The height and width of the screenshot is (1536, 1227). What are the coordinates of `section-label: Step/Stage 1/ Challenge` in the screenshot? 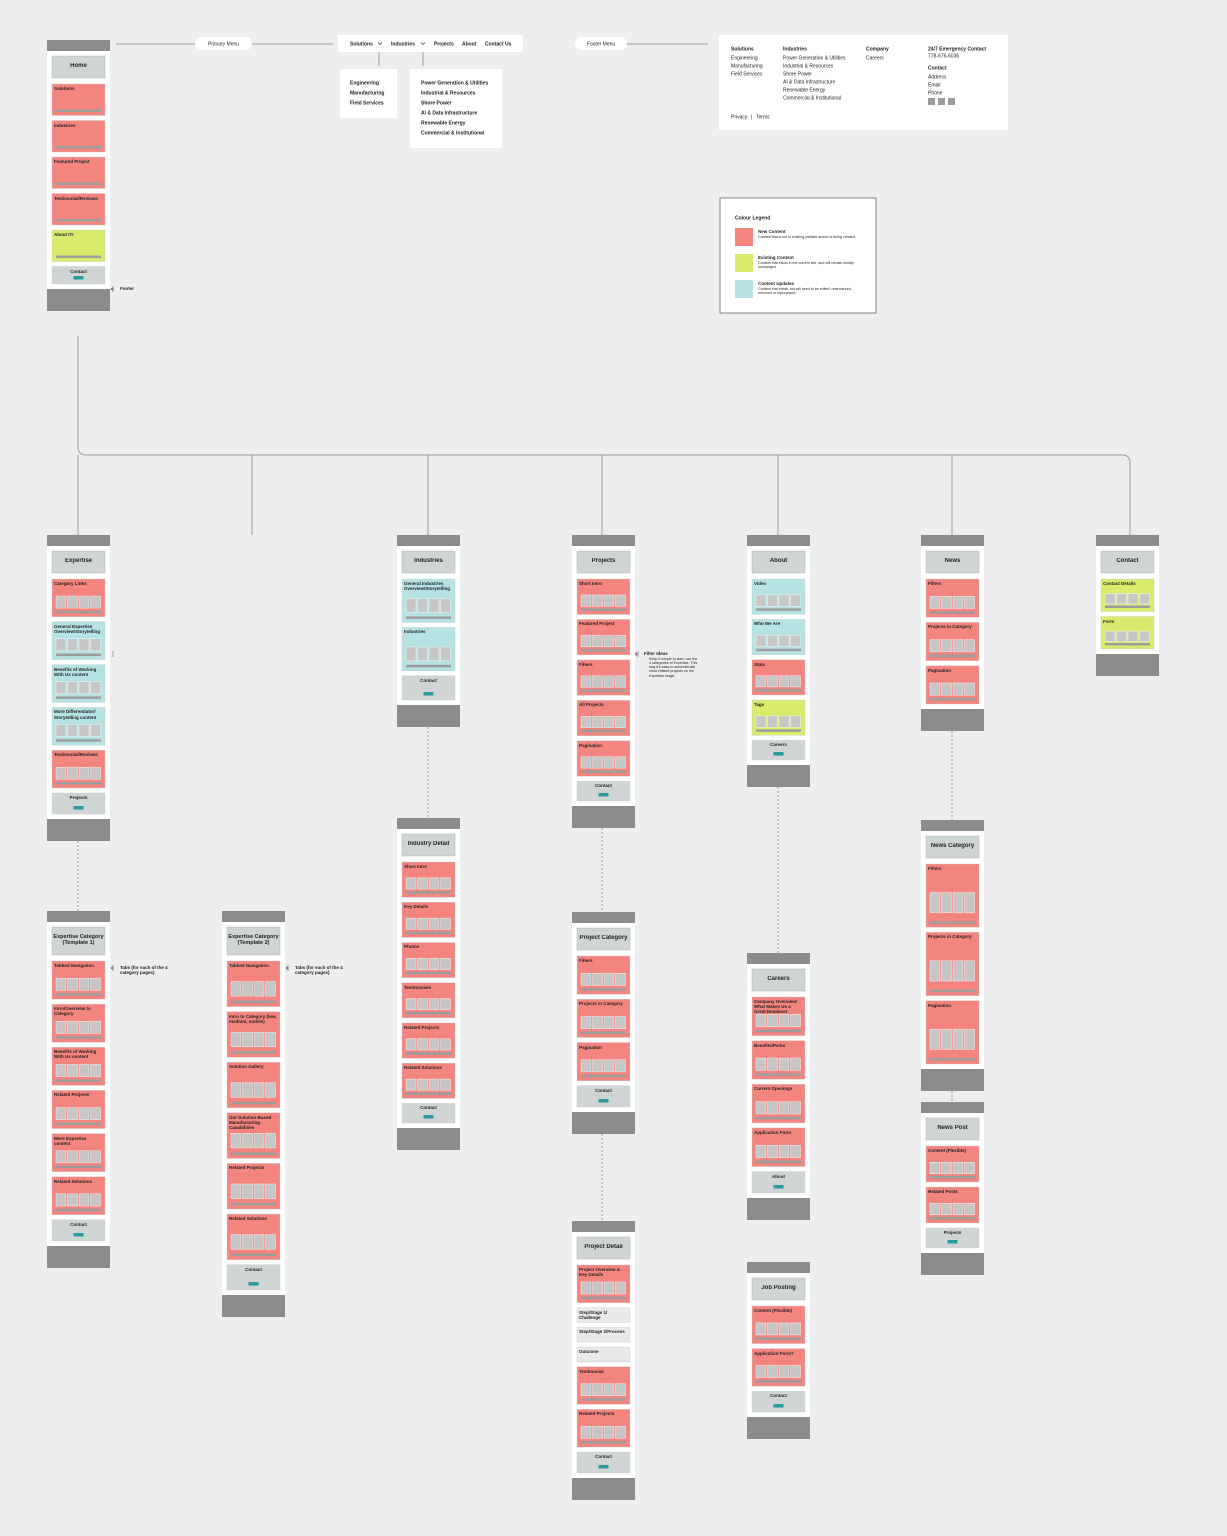 It's located at (593, 1314).